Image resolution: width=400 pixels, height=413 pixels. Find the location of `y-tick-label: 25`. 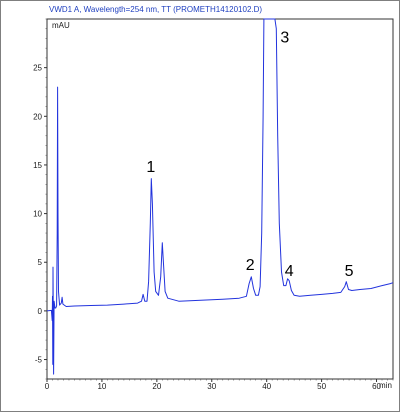

y-tick-label: 25 is located at coordinates (37, 68).